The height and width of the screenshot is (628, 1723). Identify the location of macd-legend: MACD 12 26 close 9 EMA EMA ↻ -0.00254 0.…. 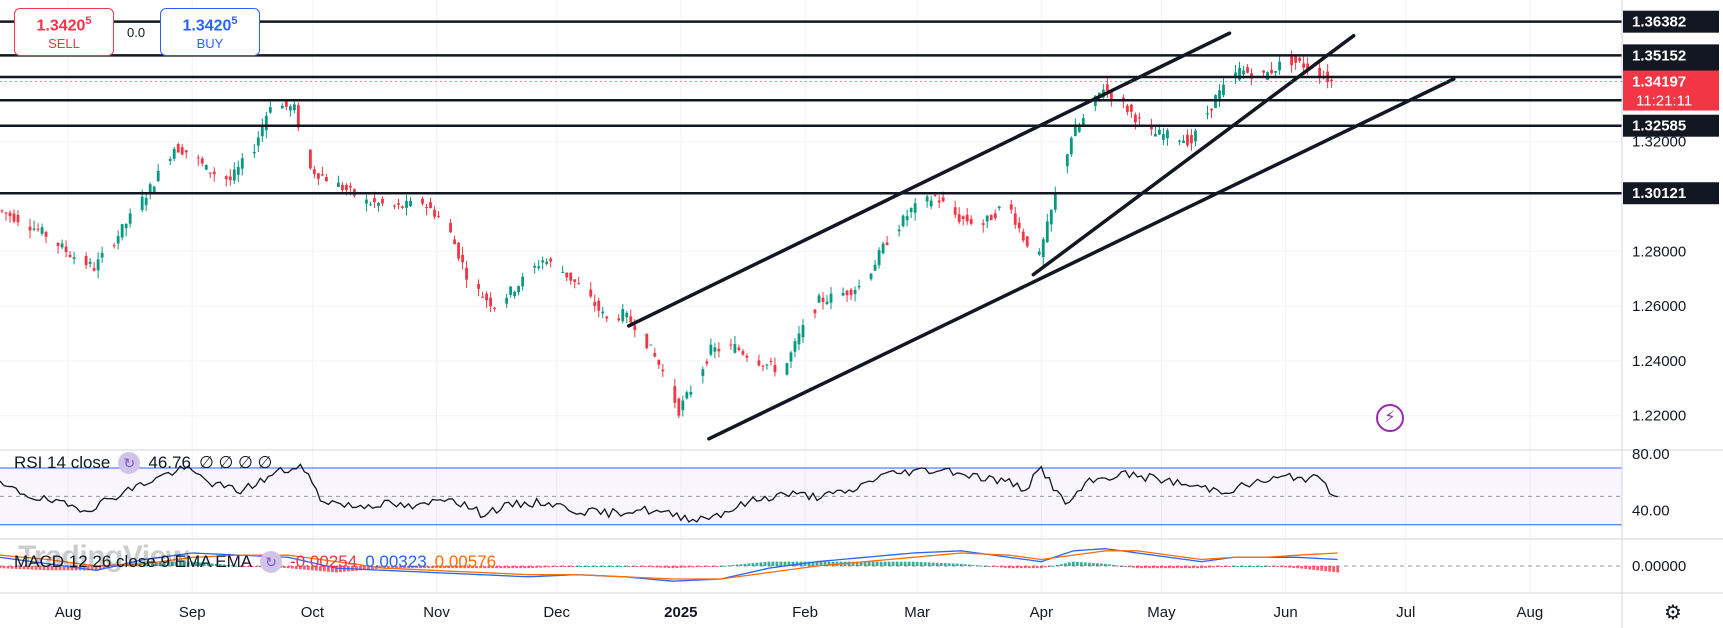
(255, 562).